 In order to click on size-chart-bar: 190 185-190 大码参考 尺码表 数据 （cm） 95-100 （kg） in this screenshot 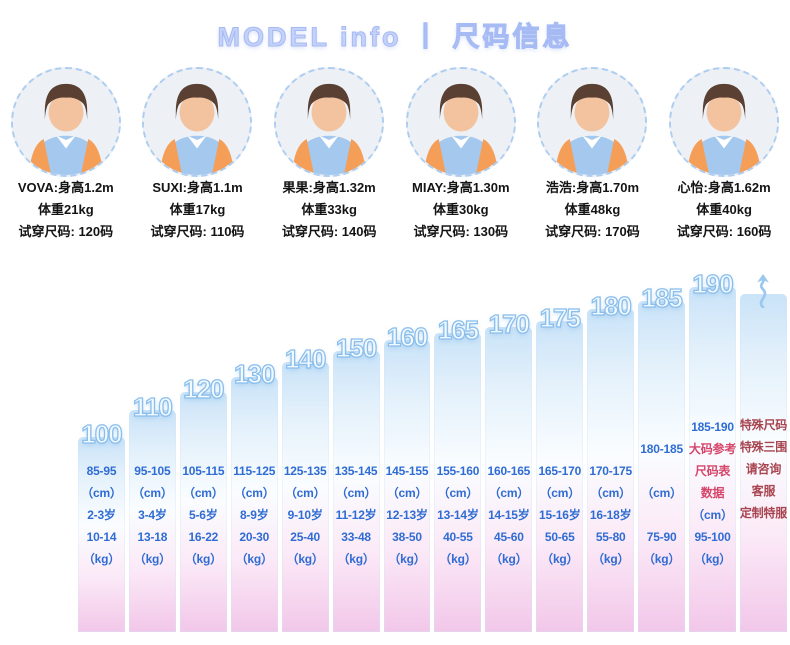, I will do `click(712, 447)`.